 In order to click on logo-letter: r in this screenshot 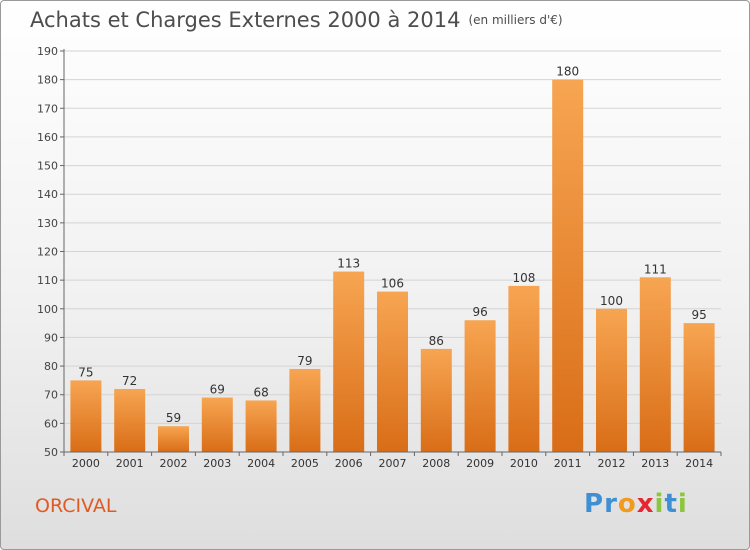, I will do `click(611, 504)`.